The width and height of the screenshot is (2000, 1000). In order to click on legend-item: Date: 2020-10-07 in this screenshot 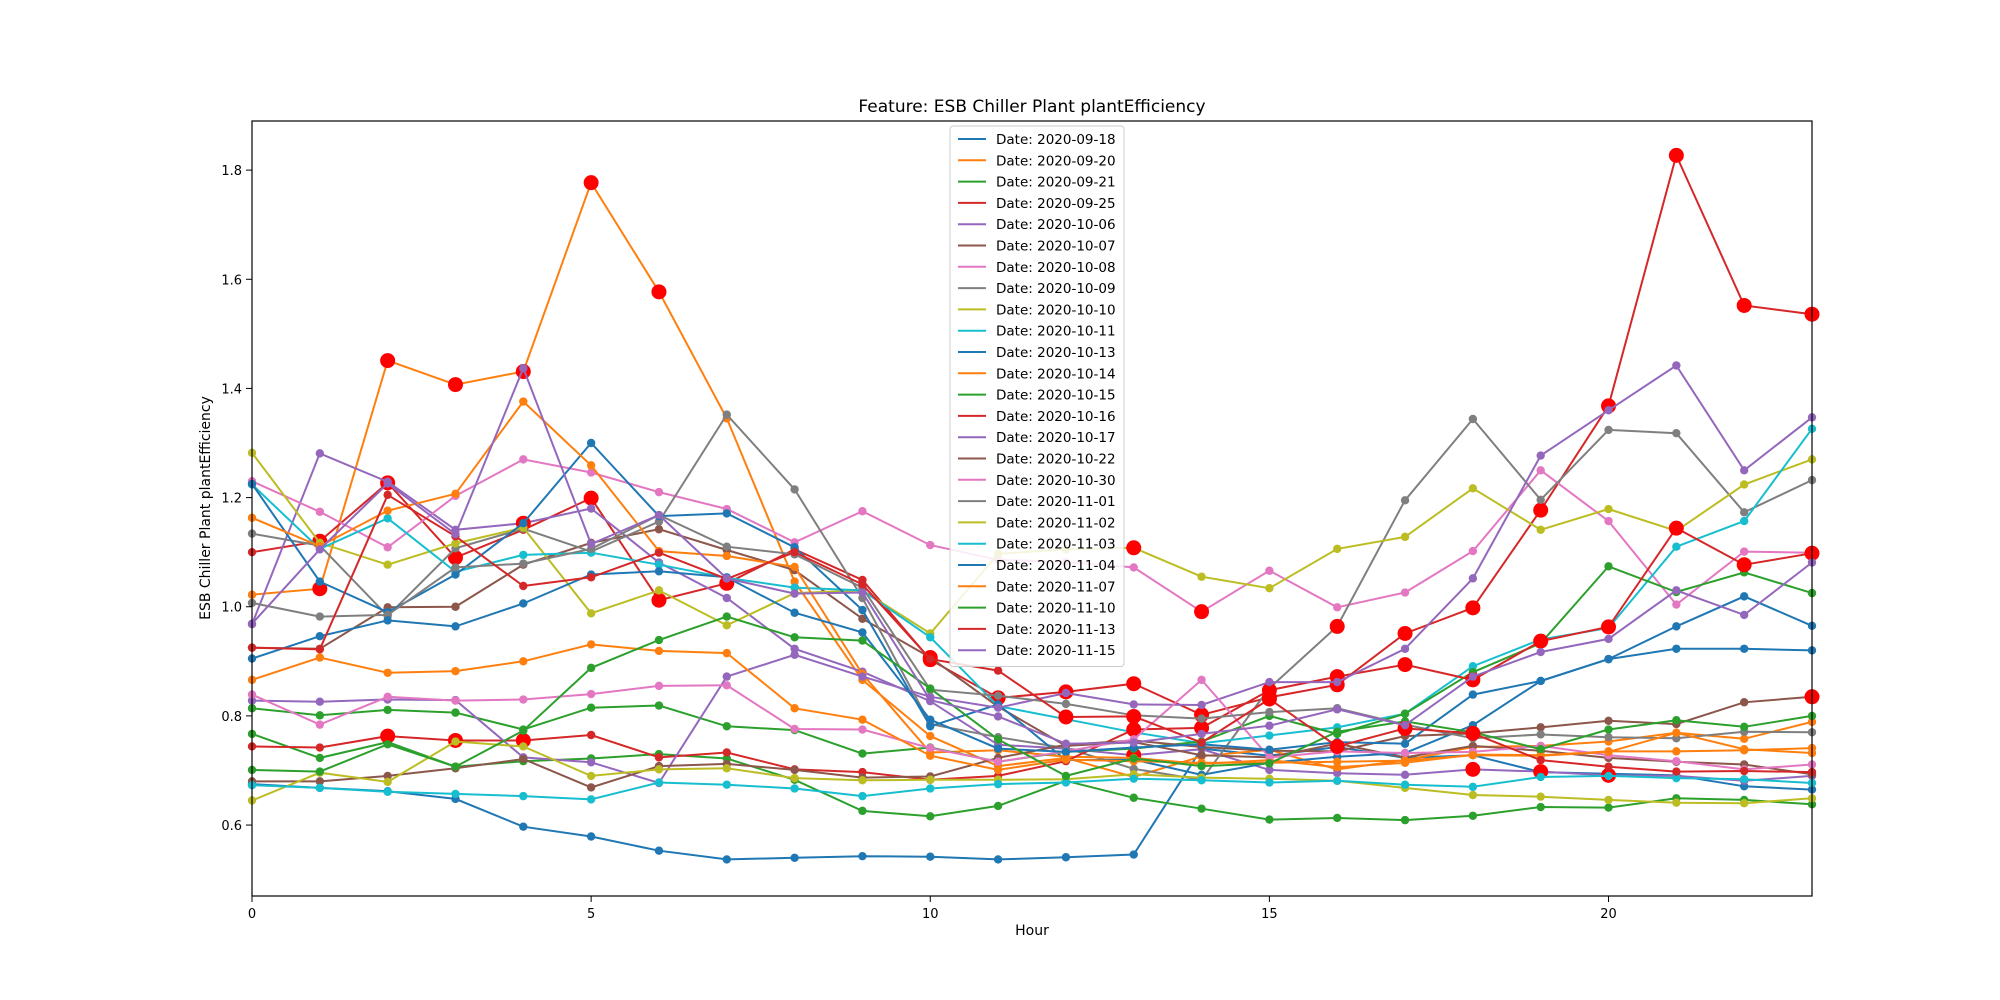, I will do `click(1037, 247)`.